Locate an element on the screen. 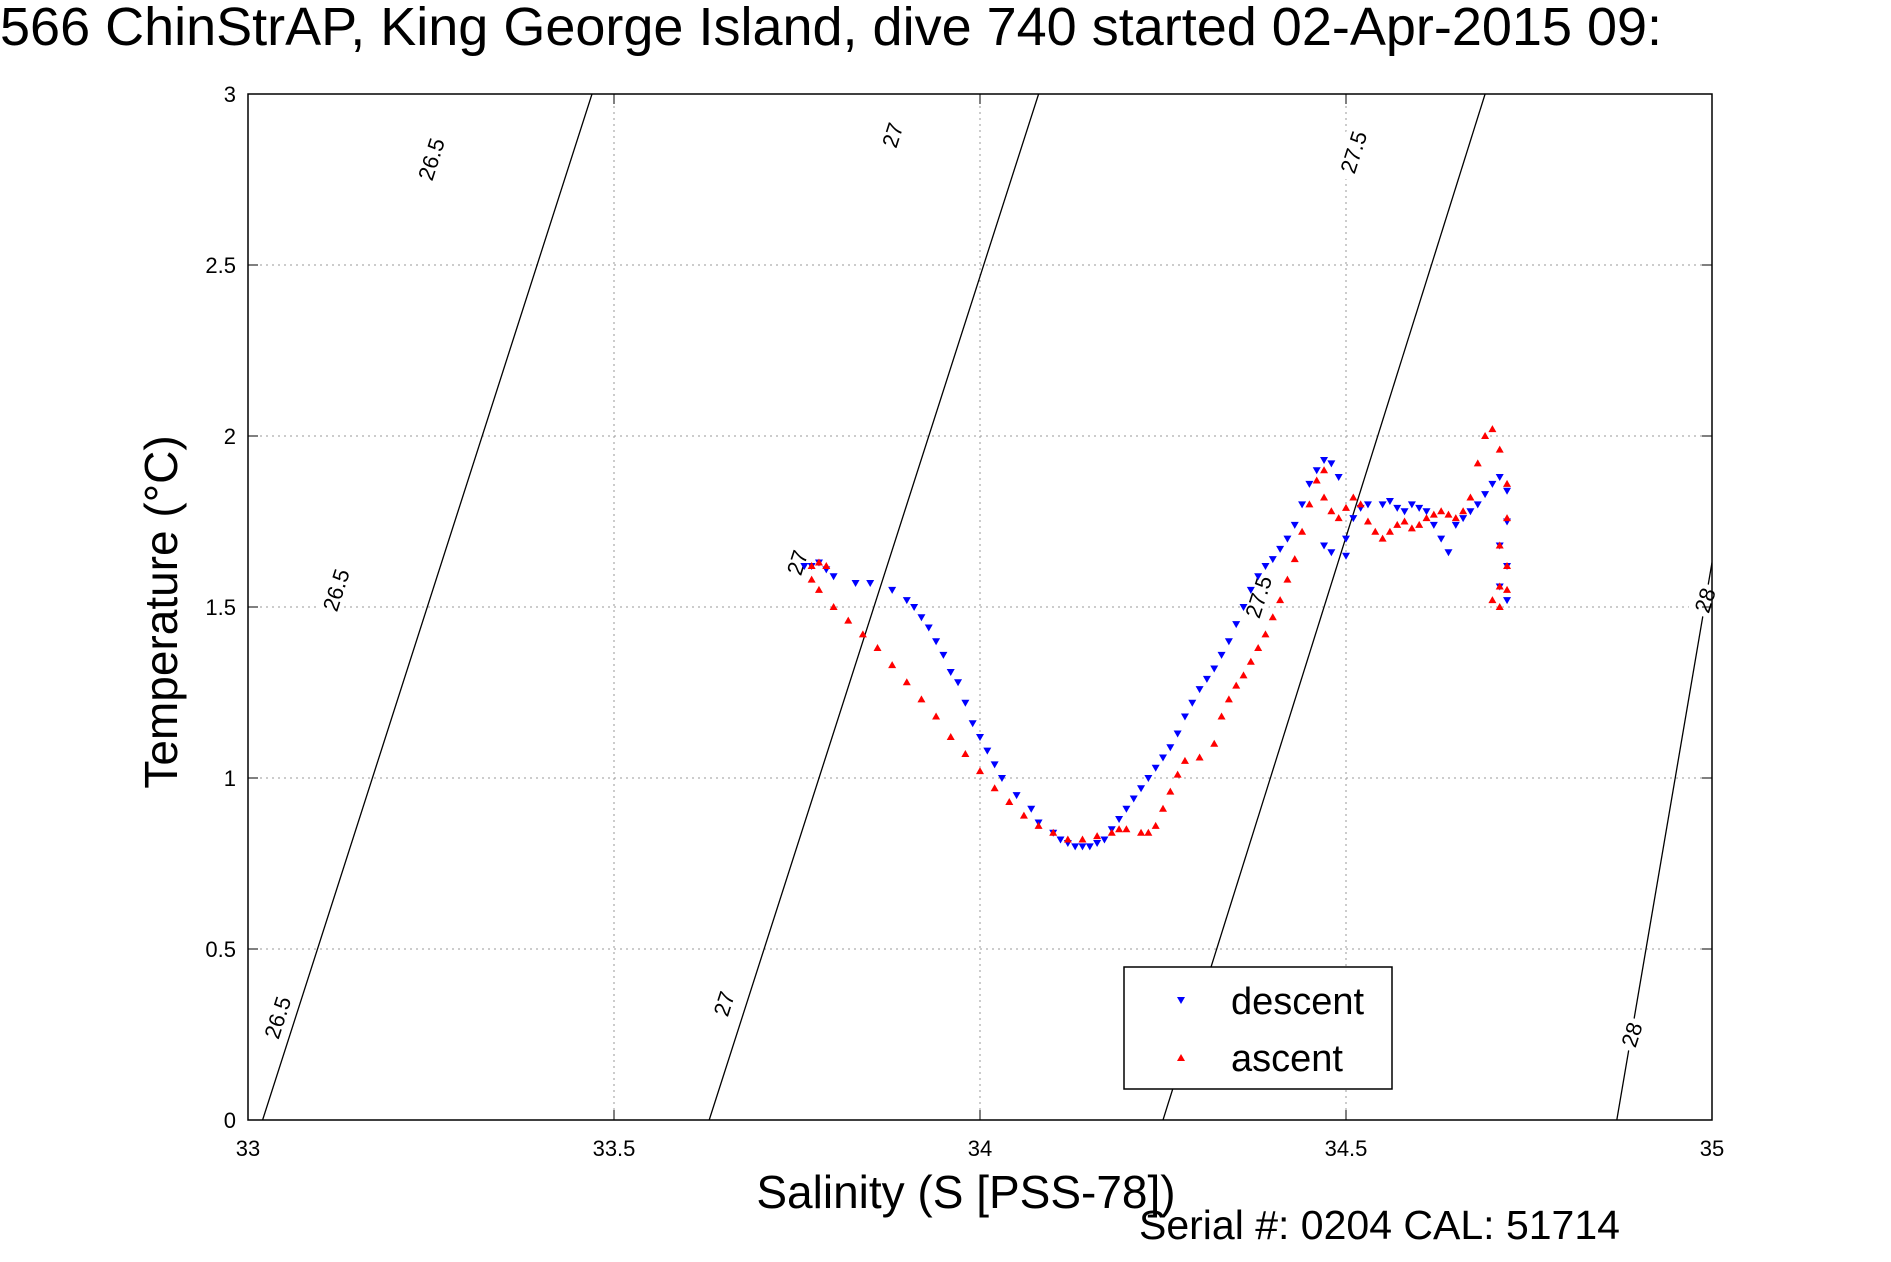 This screenshot has height=1262, width=1891. y-tick-label: 0 is located at coordinates (230, 1120).